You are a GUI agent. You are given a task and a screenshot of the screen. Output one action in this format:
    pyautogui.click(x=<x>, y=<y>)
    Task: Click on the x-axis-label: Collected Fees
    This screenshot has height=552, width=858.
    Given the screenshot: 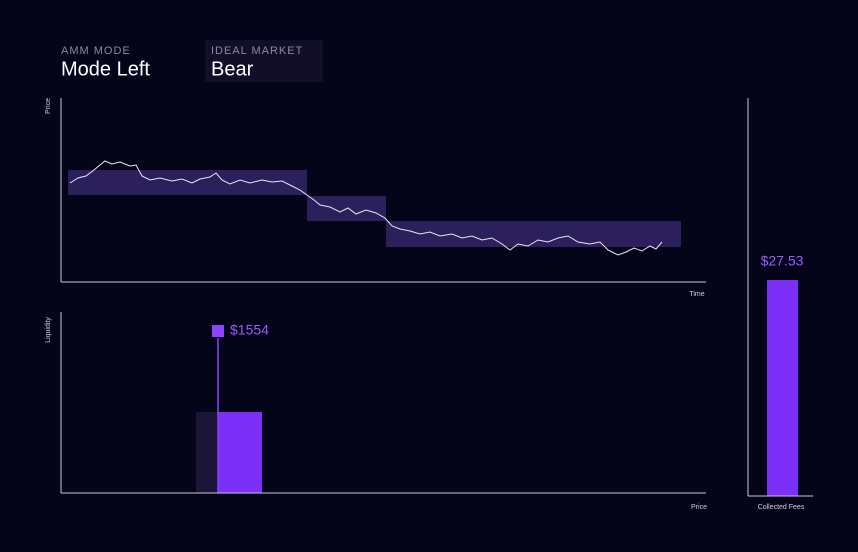 What is the action you would take?
    pyautogui.click(x=781, y=507)
    